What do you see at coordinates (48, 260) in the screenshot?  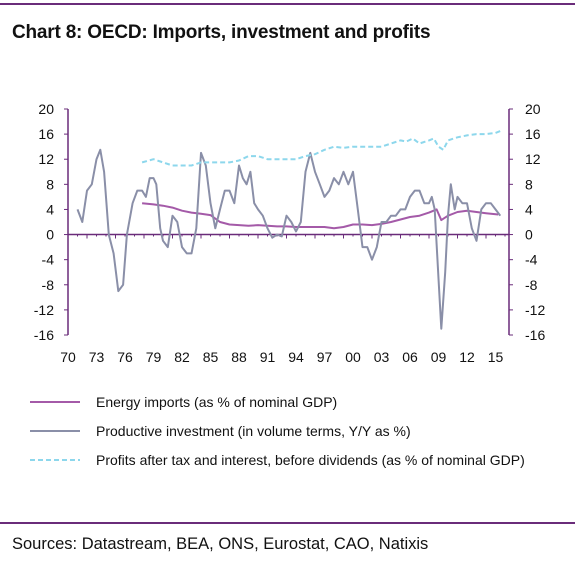 I see `y-tick-label-left: -4` at bounding box center [48, 260].